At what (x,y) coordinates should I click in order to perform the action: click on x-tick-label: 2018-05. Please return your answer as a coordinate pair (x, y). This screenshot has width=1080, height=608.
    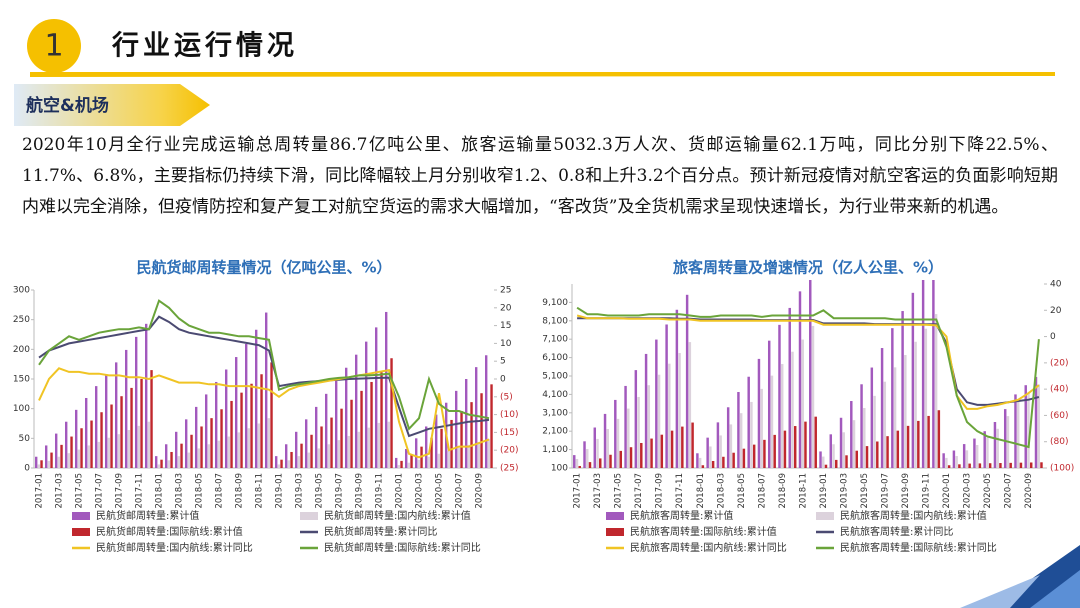
    Looking at the image, I should click on (200, 491).